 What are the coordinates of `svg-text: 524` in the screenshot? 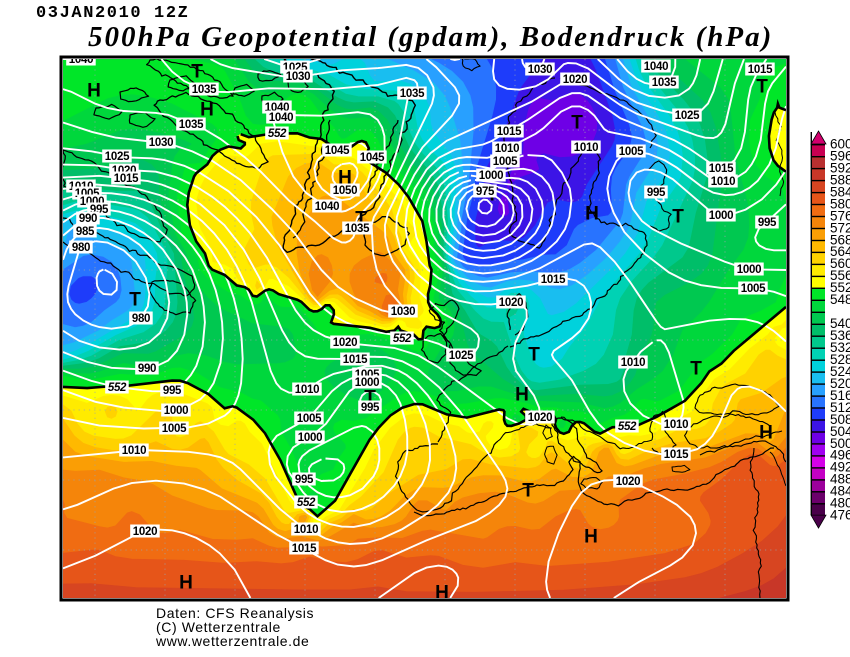 It's located at (840, 371).